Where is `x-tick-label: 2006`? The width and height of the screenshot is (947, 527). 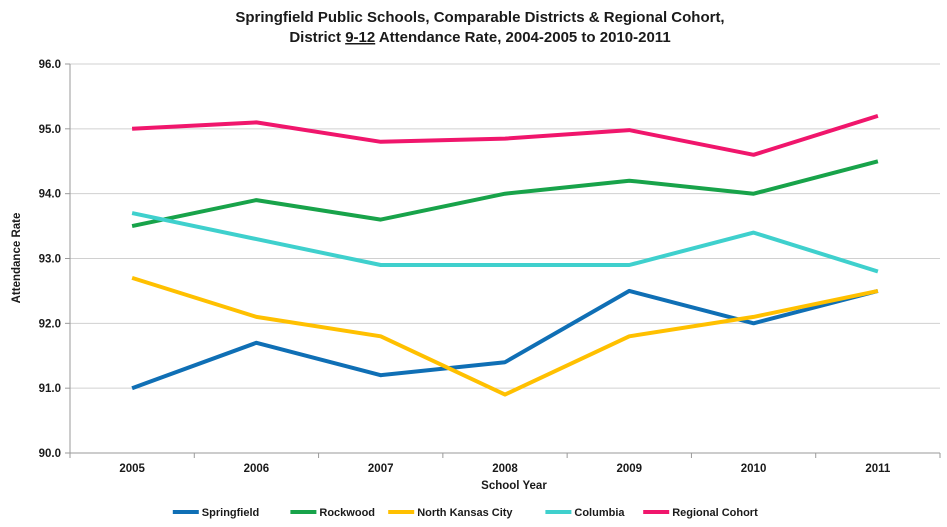 x-tick-label: 2006 is located at coordinates (257, 469).